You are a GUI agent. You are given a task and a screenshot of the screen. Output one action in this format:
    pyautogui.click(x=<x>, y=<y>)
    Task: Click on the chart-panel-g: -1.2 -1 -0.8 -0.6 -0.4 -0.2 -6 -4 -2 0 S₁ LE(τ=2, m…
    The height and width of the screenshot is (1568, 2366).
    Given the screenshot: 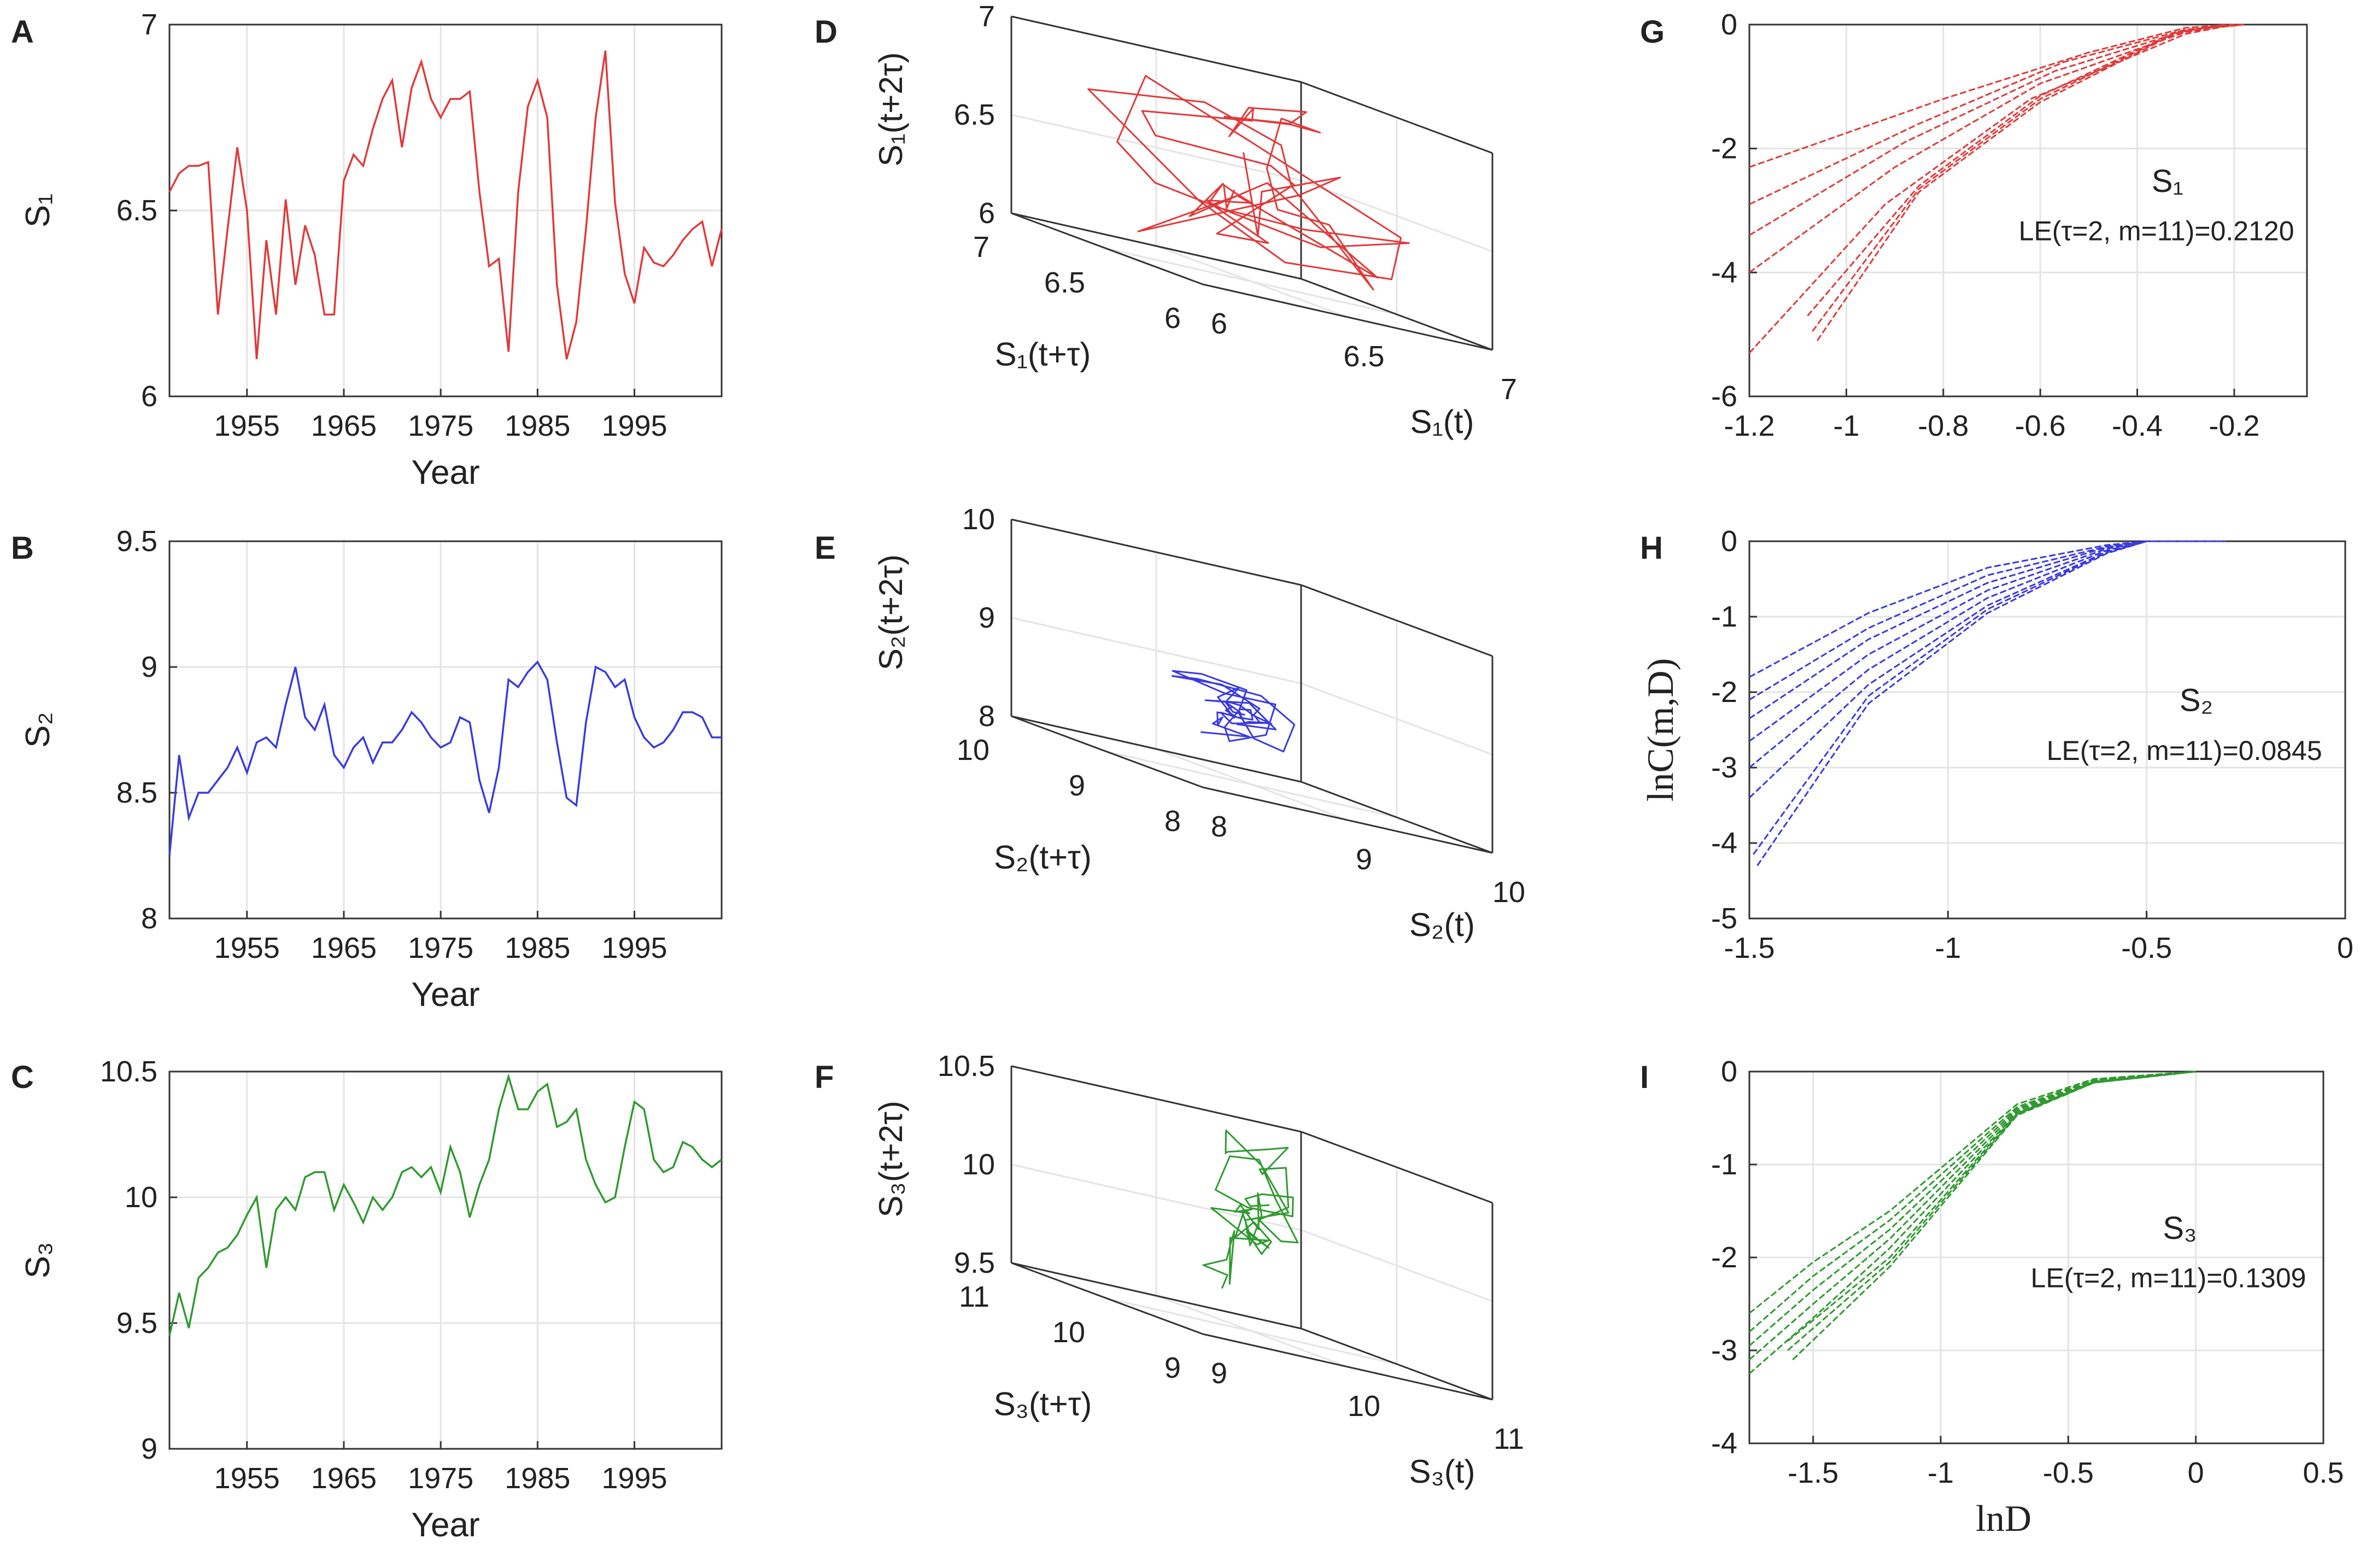 What is the action you would take?
    pyautogui.click(x=2009, y=225)
    